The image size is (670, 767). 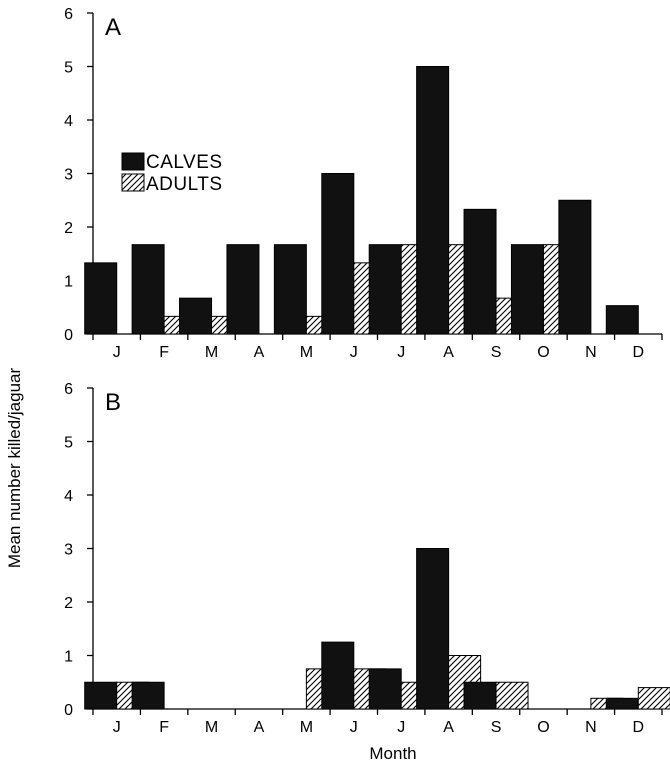 I want to click on panel-label-a: A, so click(x=113, y=27).